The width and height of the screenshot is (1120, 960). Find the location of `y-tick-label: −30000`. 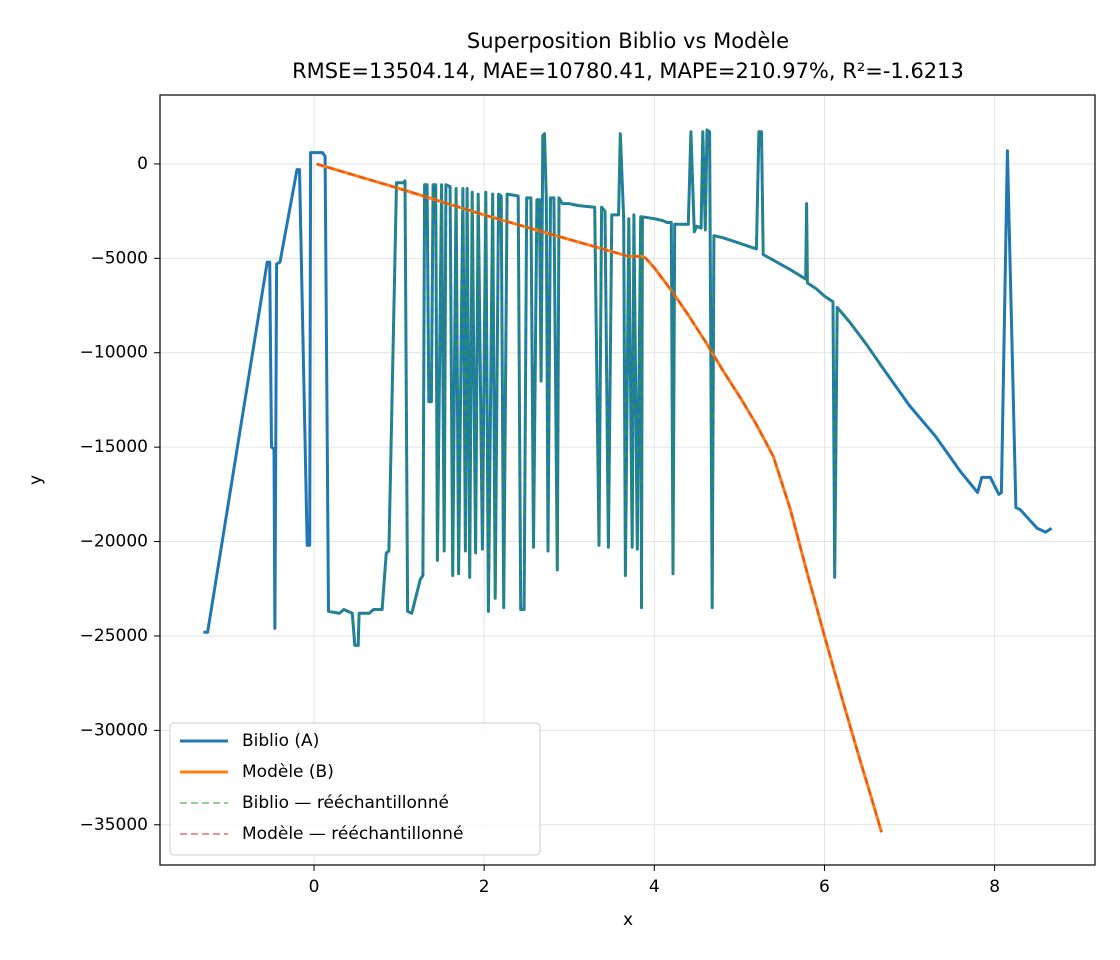

y-tick-label: −30000 is located at coordinates (114, 730).